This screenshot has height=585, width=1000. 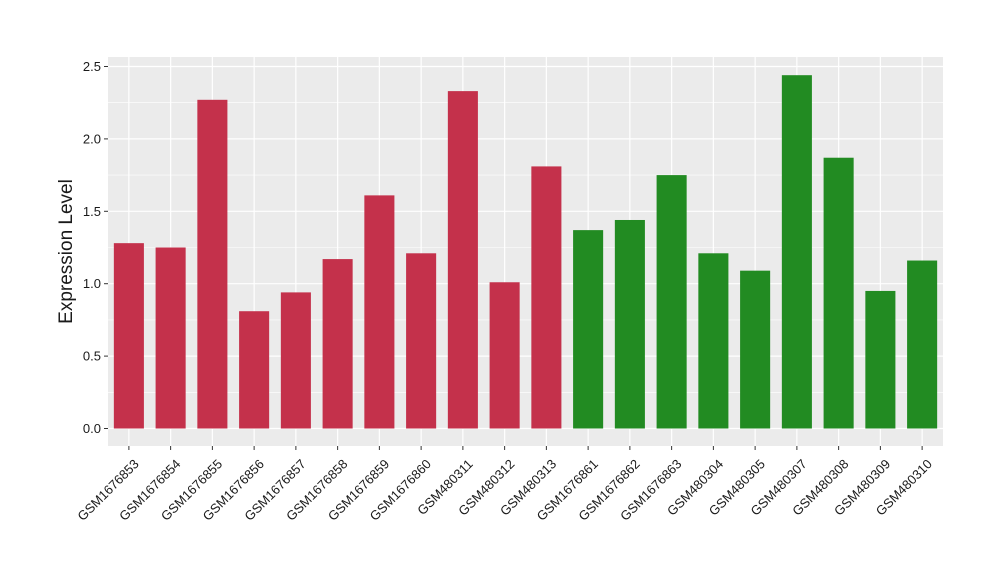 What do you see at coordinates (839, 293) in the screenshot?
I see `bar-gsm480308` at bounding box center [839, 293].